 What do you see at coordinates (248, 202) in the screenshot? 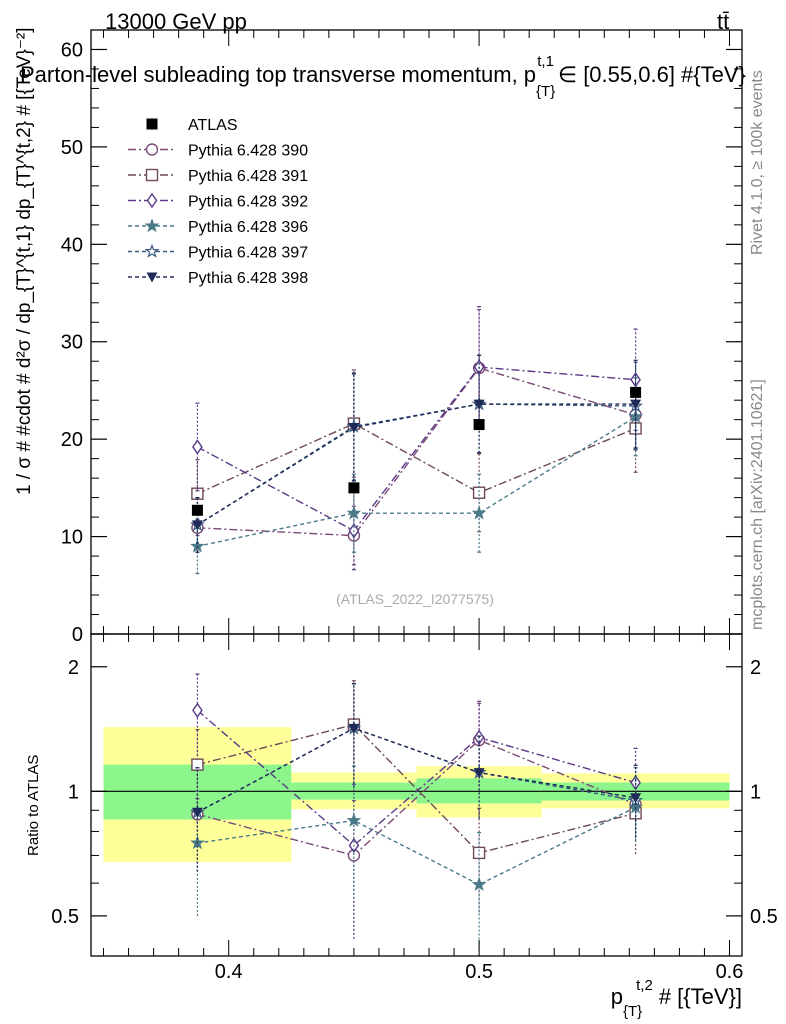
I see `legend-label: Pythia 6.428 392` at bounding box center [248, 202].